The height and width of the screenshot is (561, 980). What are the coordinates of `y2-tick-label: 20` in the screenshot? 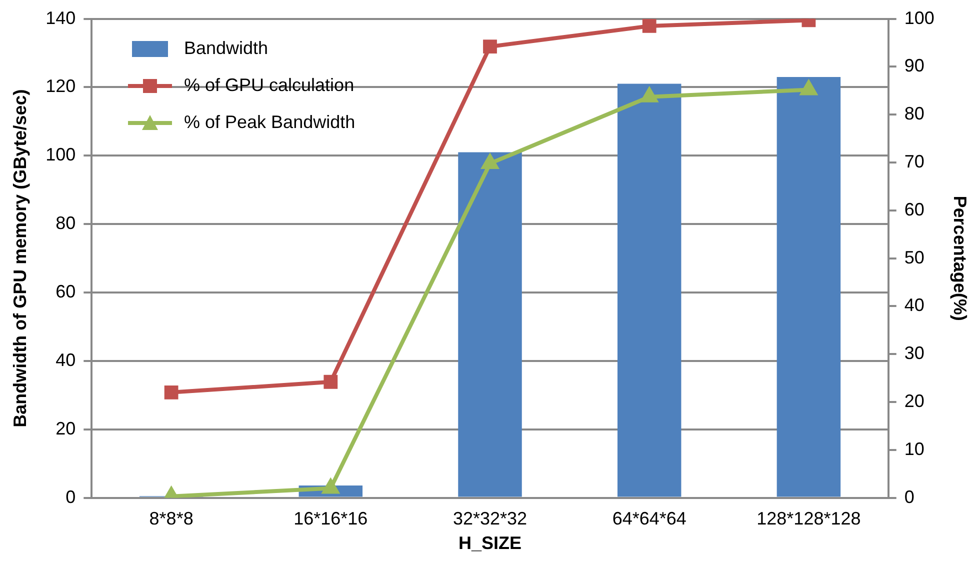 It's located at (914, 400).